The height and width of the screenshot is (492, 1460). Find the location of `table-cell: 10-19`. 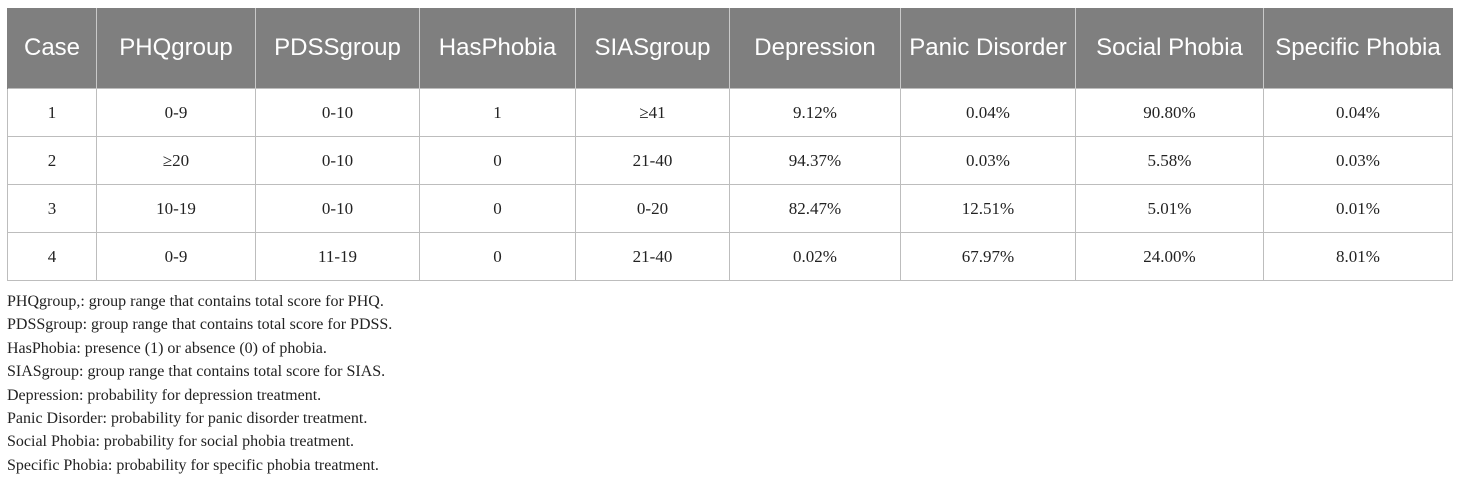

table-cell: 10-19 is located at coordinates (176, 208).